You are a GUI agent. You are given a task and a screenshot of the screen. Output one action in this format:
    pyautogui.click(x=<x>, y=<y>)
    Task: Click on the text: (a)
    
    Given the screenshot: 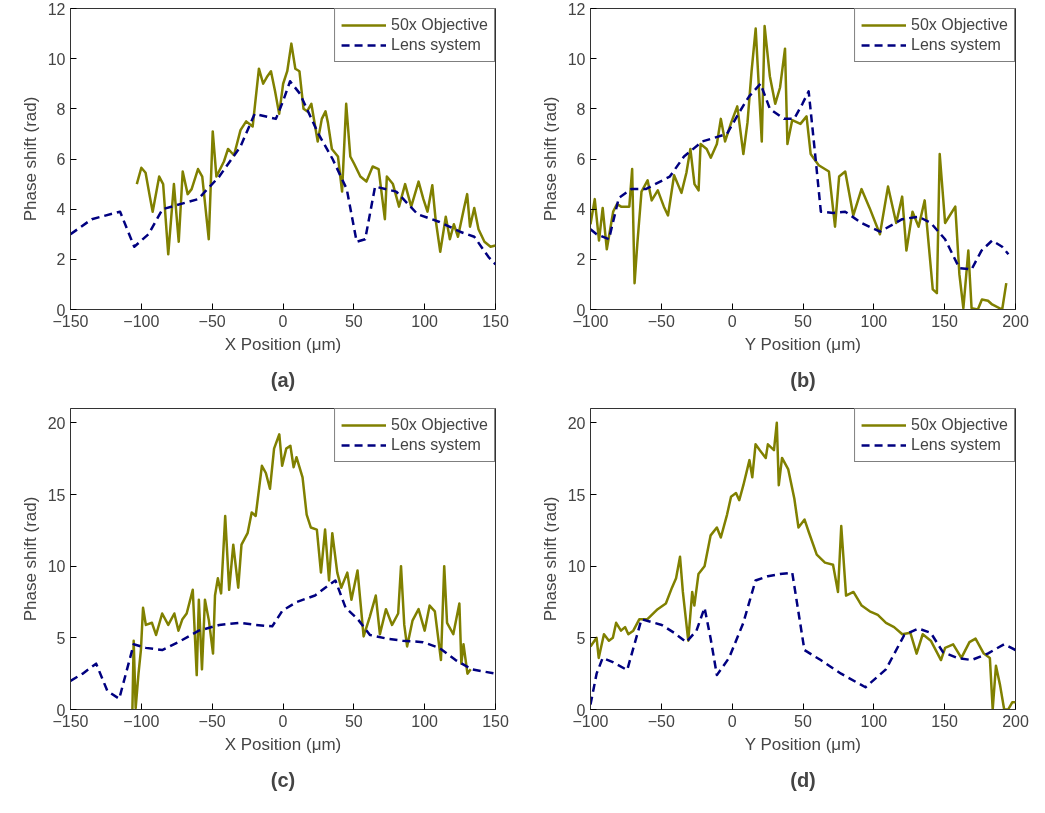 What is the action you would take?
    pyautogui.click(x=283, y=379)
    